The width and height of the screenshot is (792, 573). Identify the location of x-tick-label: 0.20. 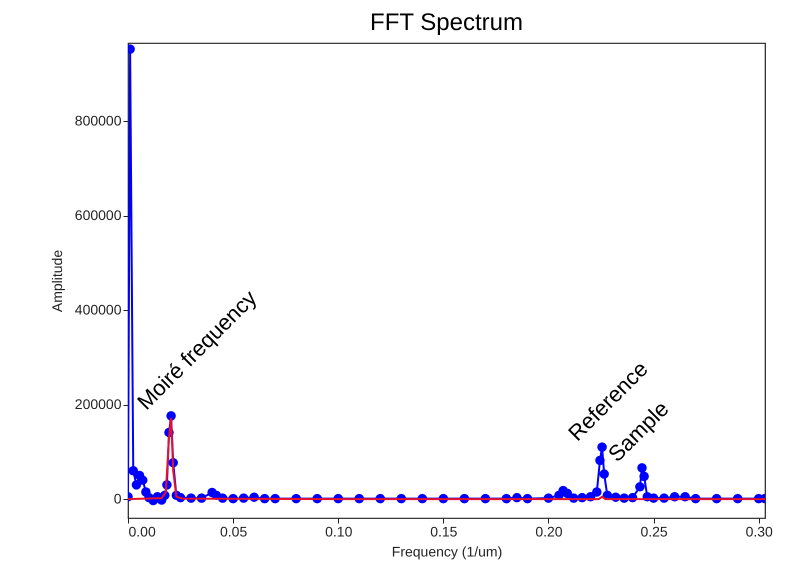
(549, 532).